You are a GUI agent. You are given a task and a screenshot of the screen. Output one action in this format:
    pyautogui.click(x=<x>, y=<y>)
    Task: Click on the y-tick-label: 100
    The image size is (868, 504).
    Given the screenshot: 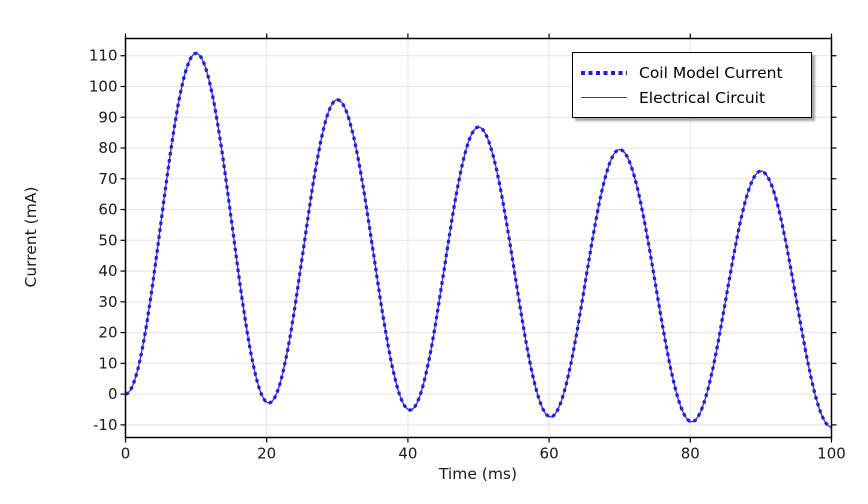 What is the action you would take?
    pyautogui.click(x=103, y=86)
    